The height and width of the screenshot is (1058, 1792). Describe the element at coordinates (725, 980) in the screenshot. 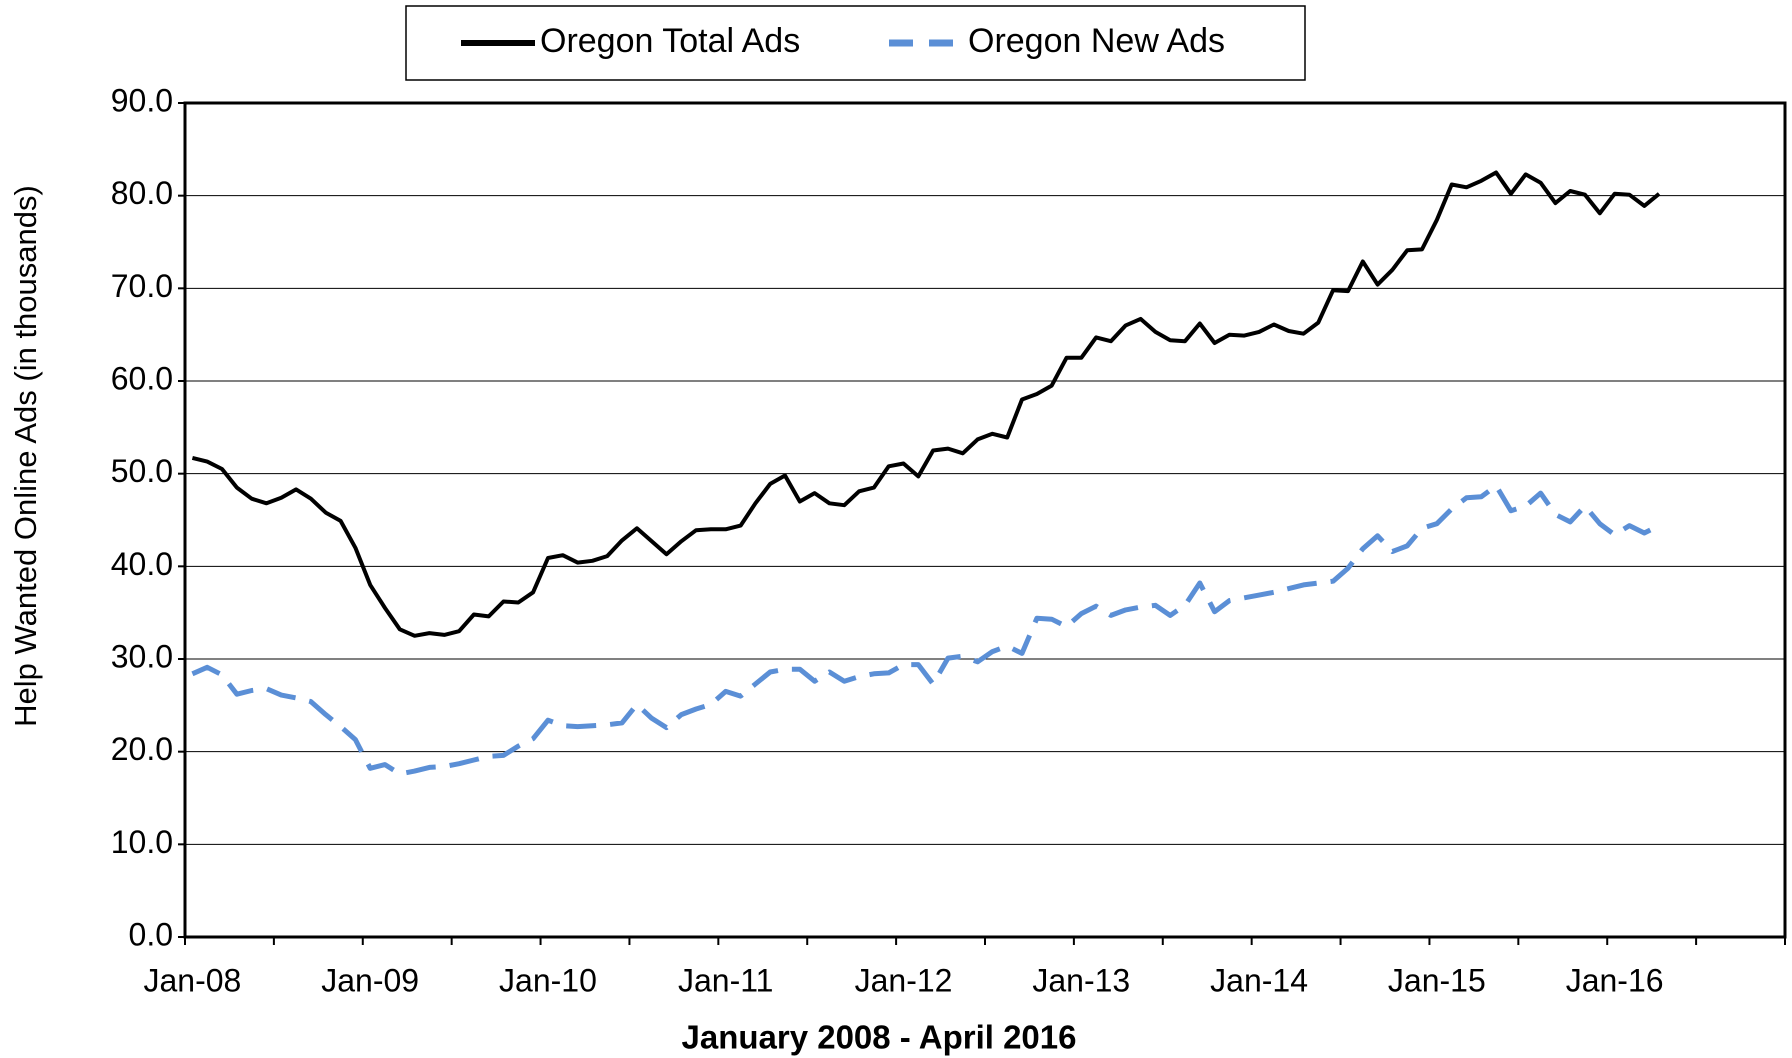

I see `x-tick-label: Jan-11` at that location.